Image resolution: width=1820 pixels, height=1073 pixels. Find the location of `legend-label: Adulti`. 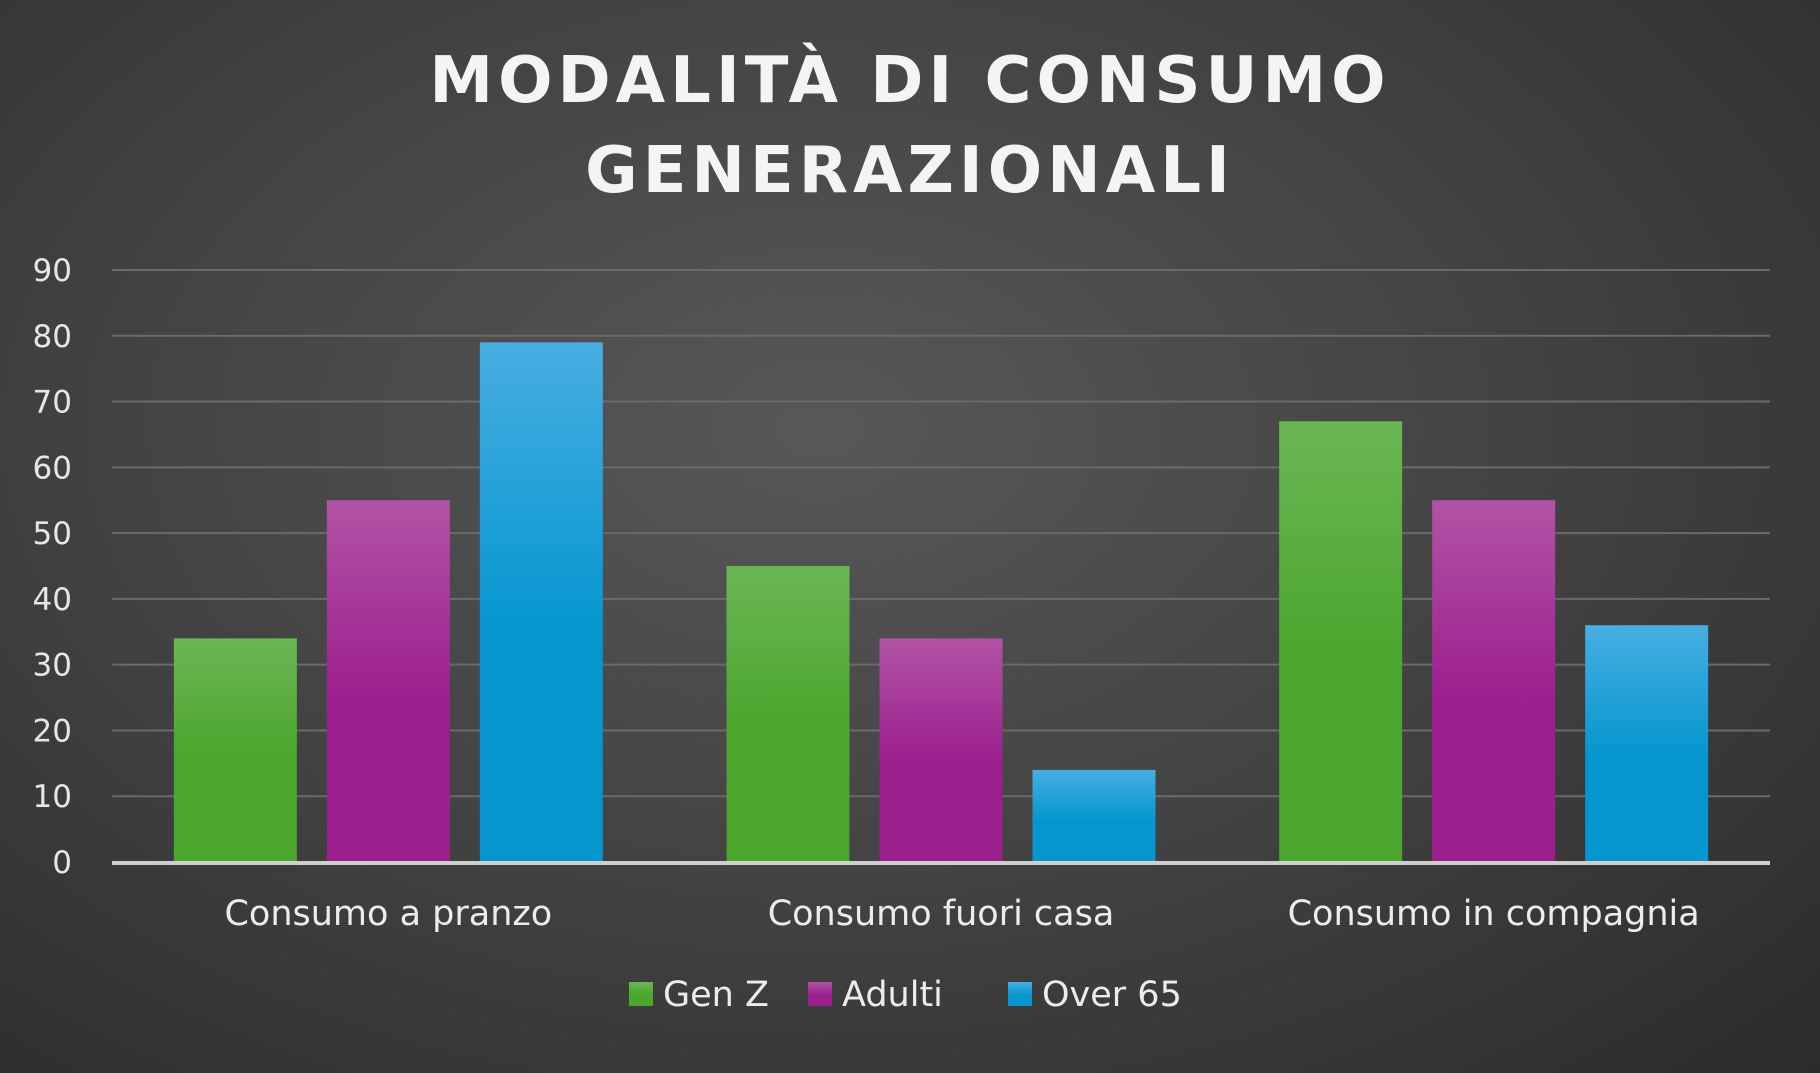

legend-label: Adulti is located at coordinates (892, 995).